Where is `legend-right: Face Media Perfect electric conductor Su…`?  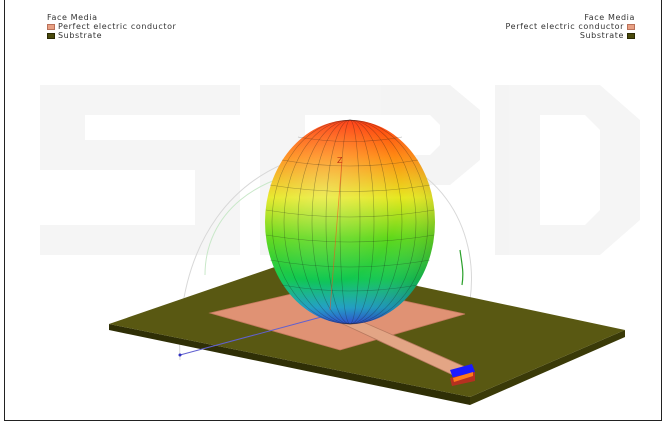
legend-right: Face Media Perfect electric conductor Su… is located at coordinates (570, 26).